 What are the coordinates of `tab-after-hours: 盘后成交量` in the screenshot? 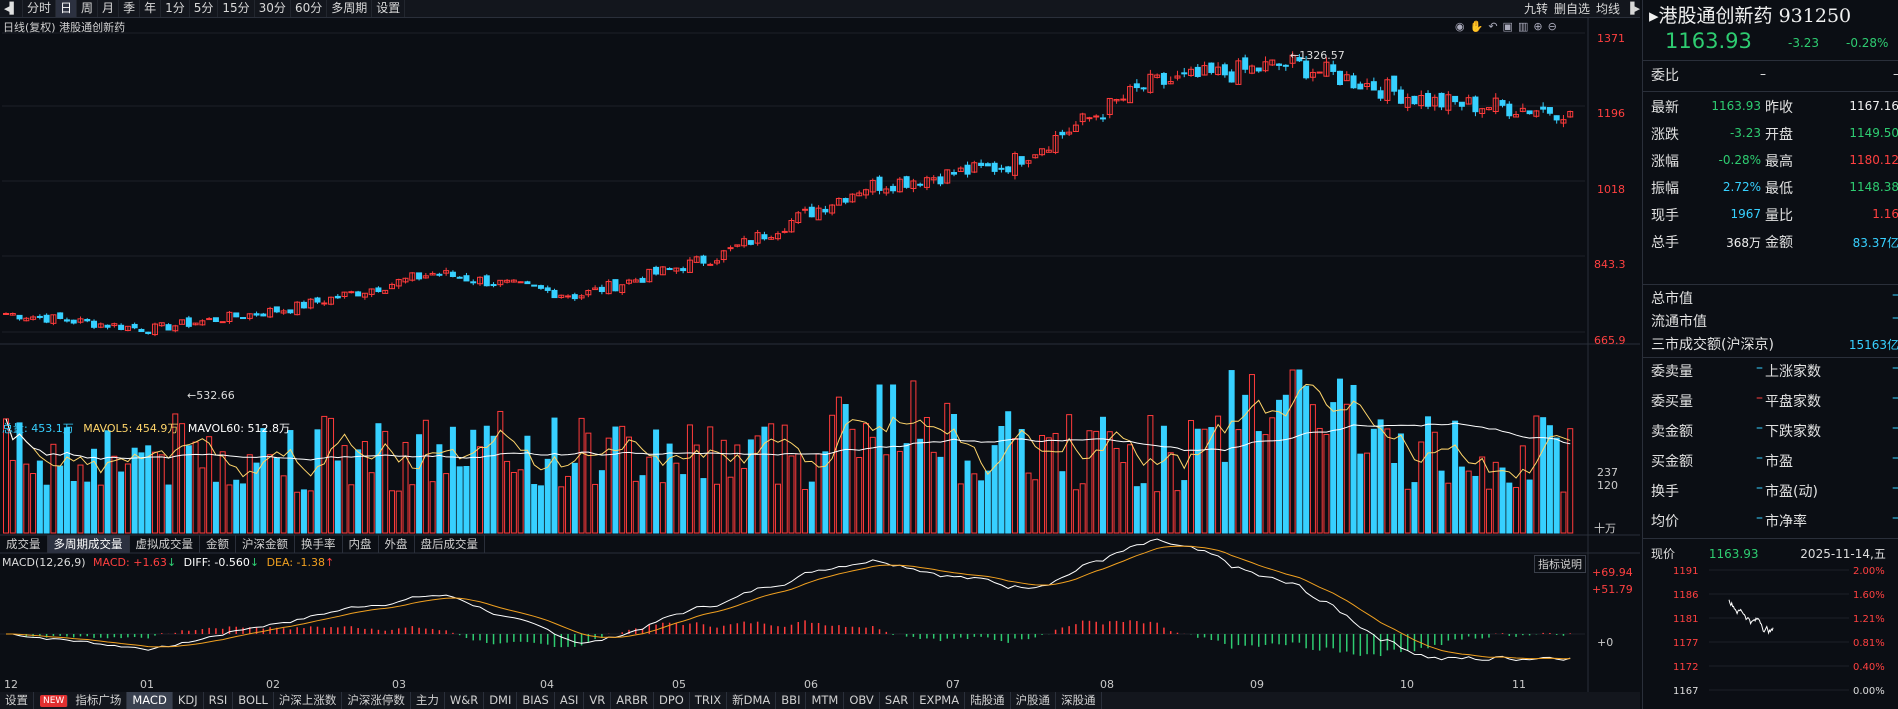 It's located at (450, 544).